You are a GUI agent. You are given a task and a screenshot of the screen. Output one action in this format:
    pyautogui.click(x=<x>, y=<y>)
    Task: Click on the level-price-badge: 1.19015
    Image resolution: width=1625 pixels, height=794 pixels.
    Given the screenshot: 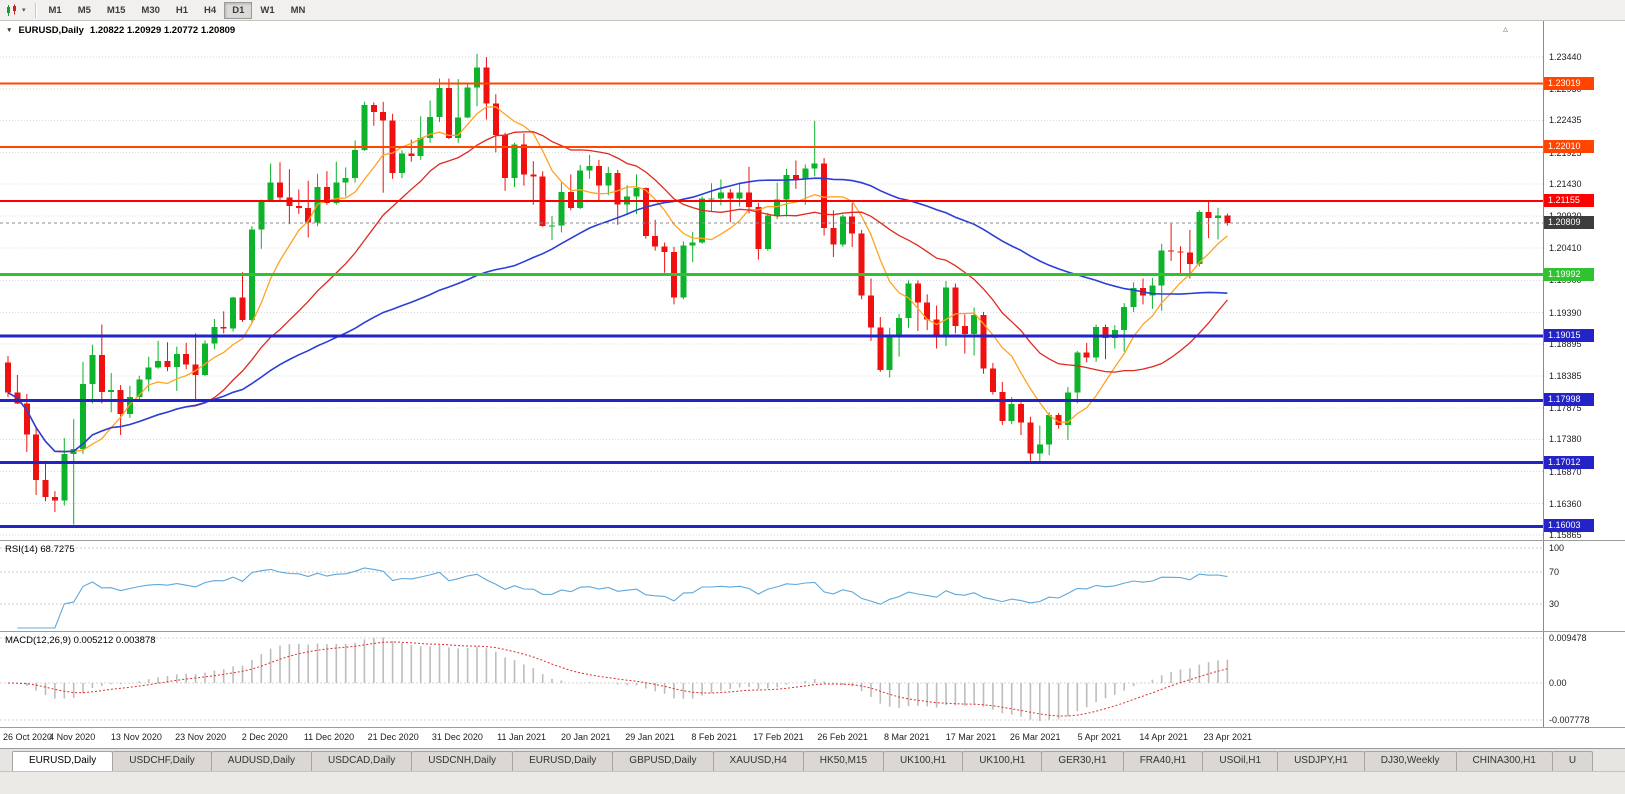 What is the action you would take?
    pyautogui.click(x=1569, y=336)
    